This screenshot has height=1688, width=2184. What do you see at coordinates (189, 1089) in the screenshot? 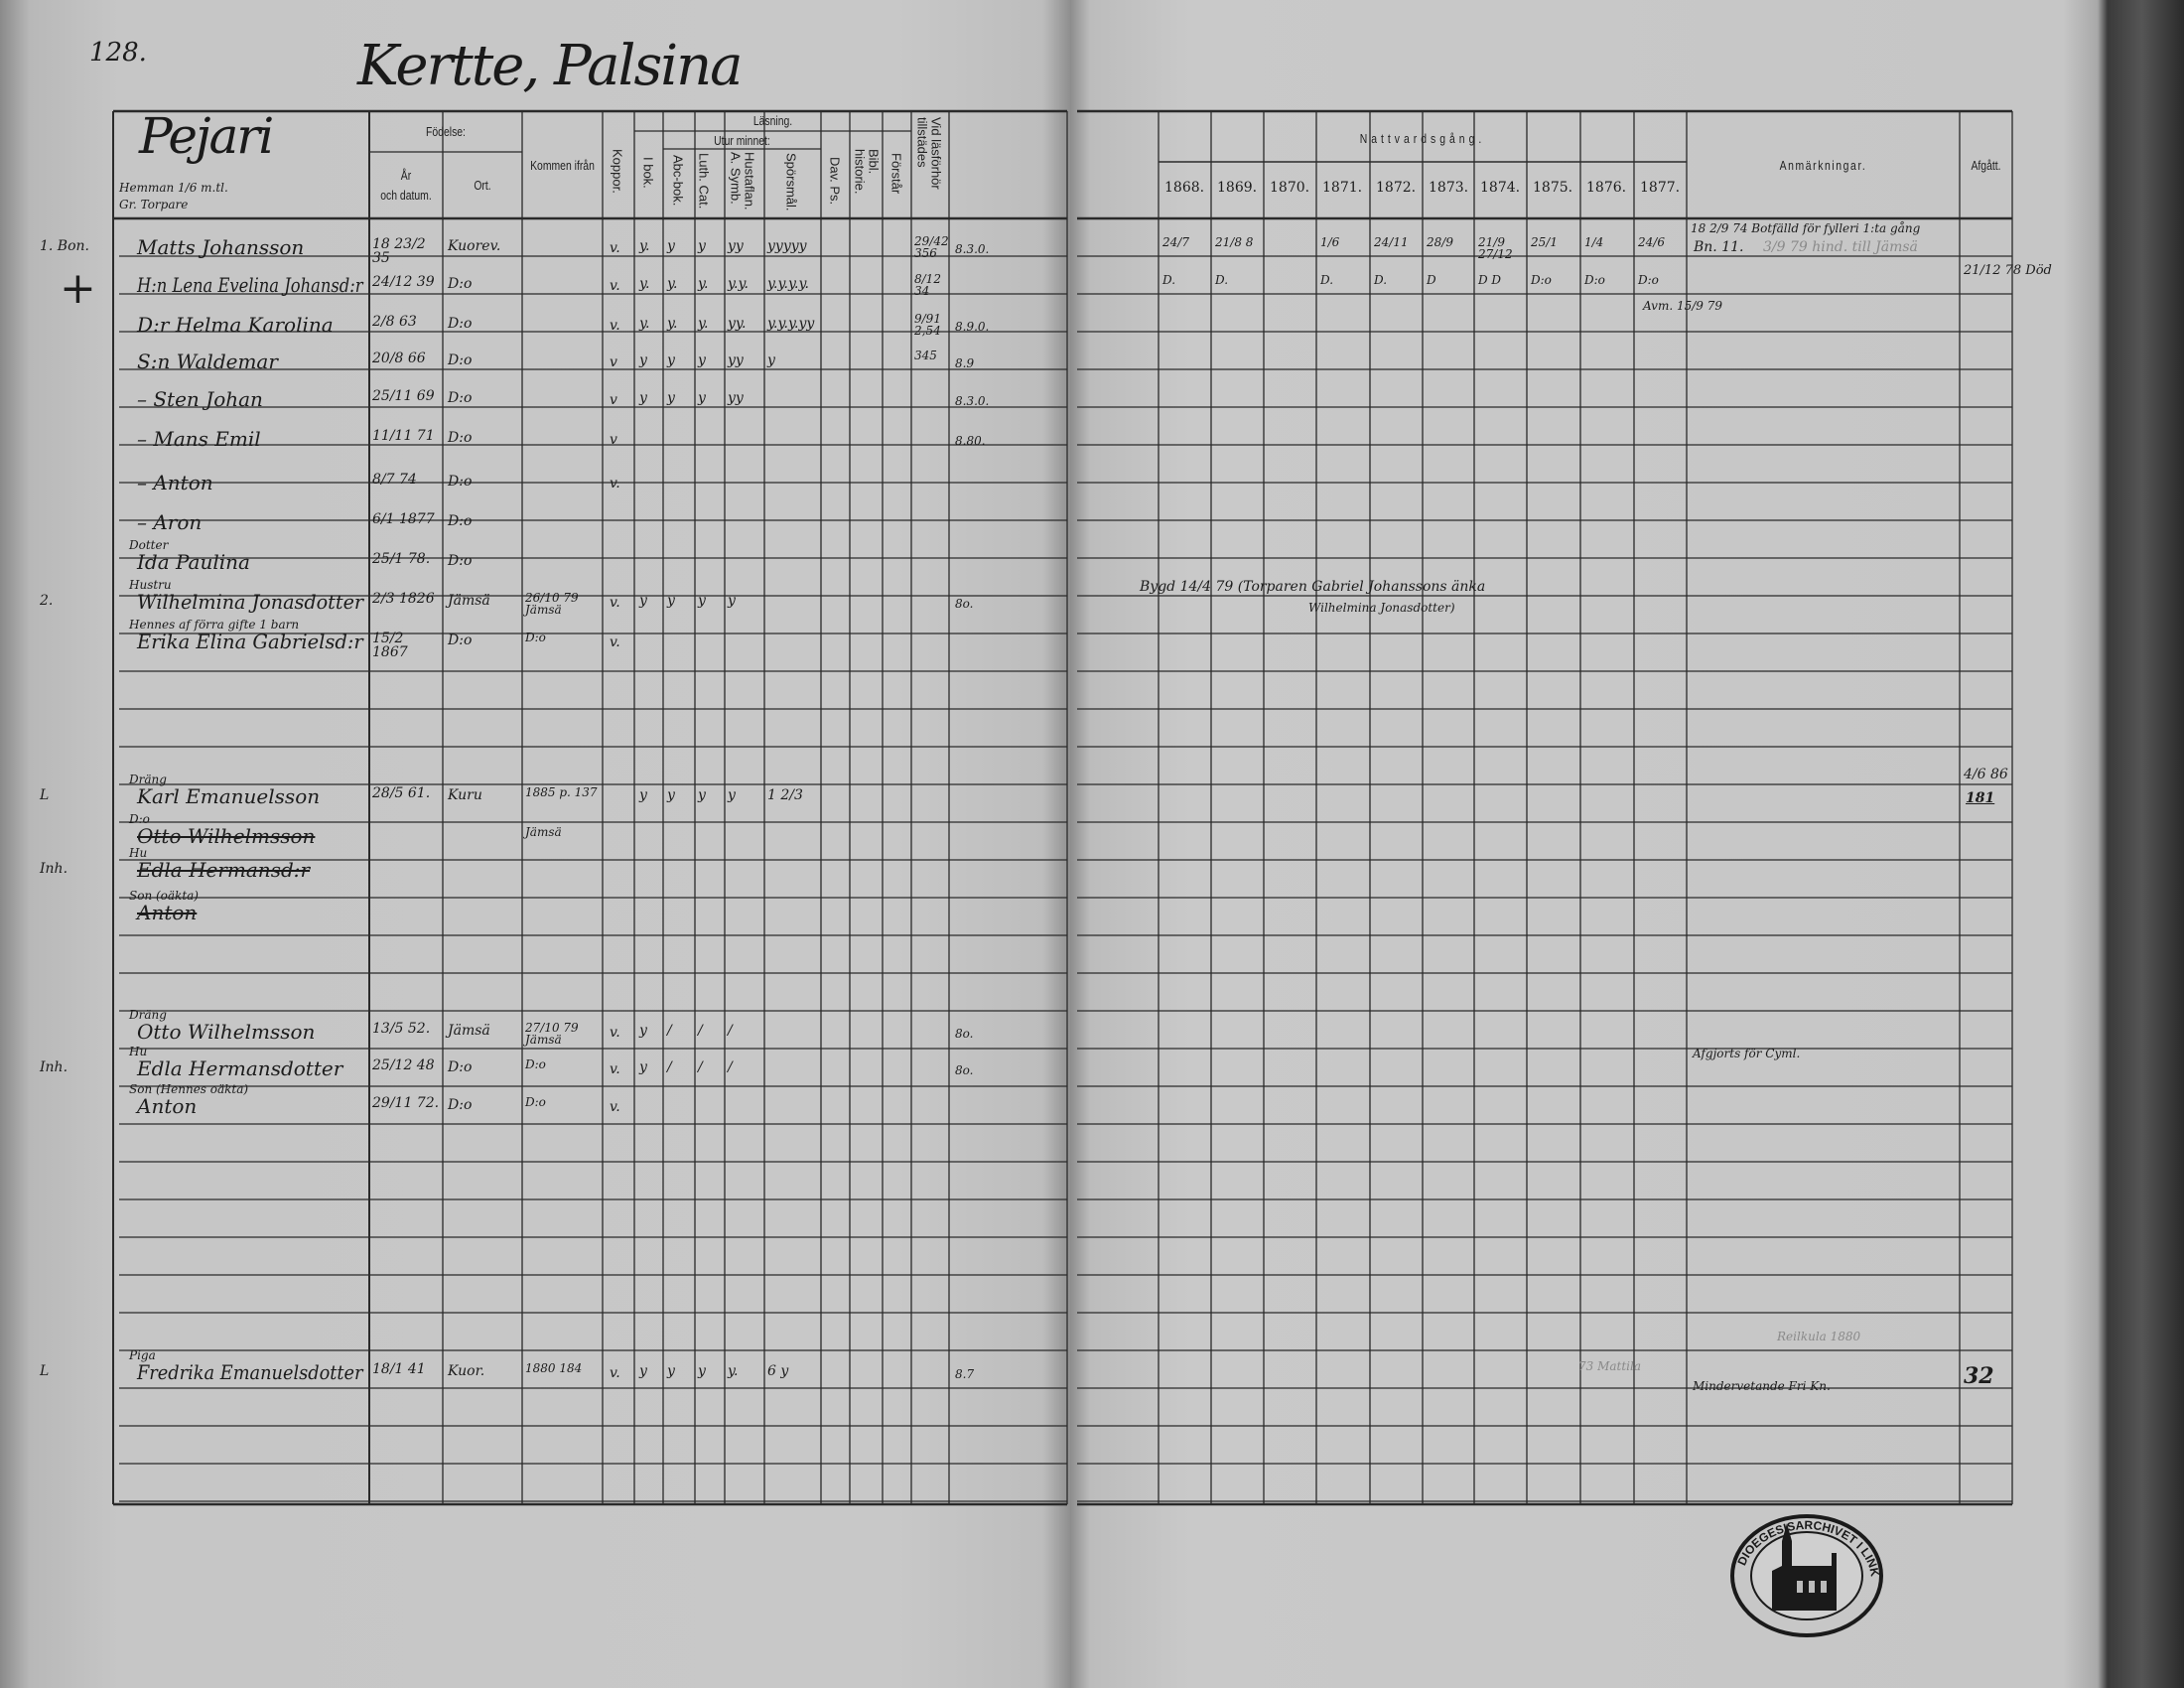
I see `entry-role: Son (Hennes oäkta)` at bounding box center [189, 1089].